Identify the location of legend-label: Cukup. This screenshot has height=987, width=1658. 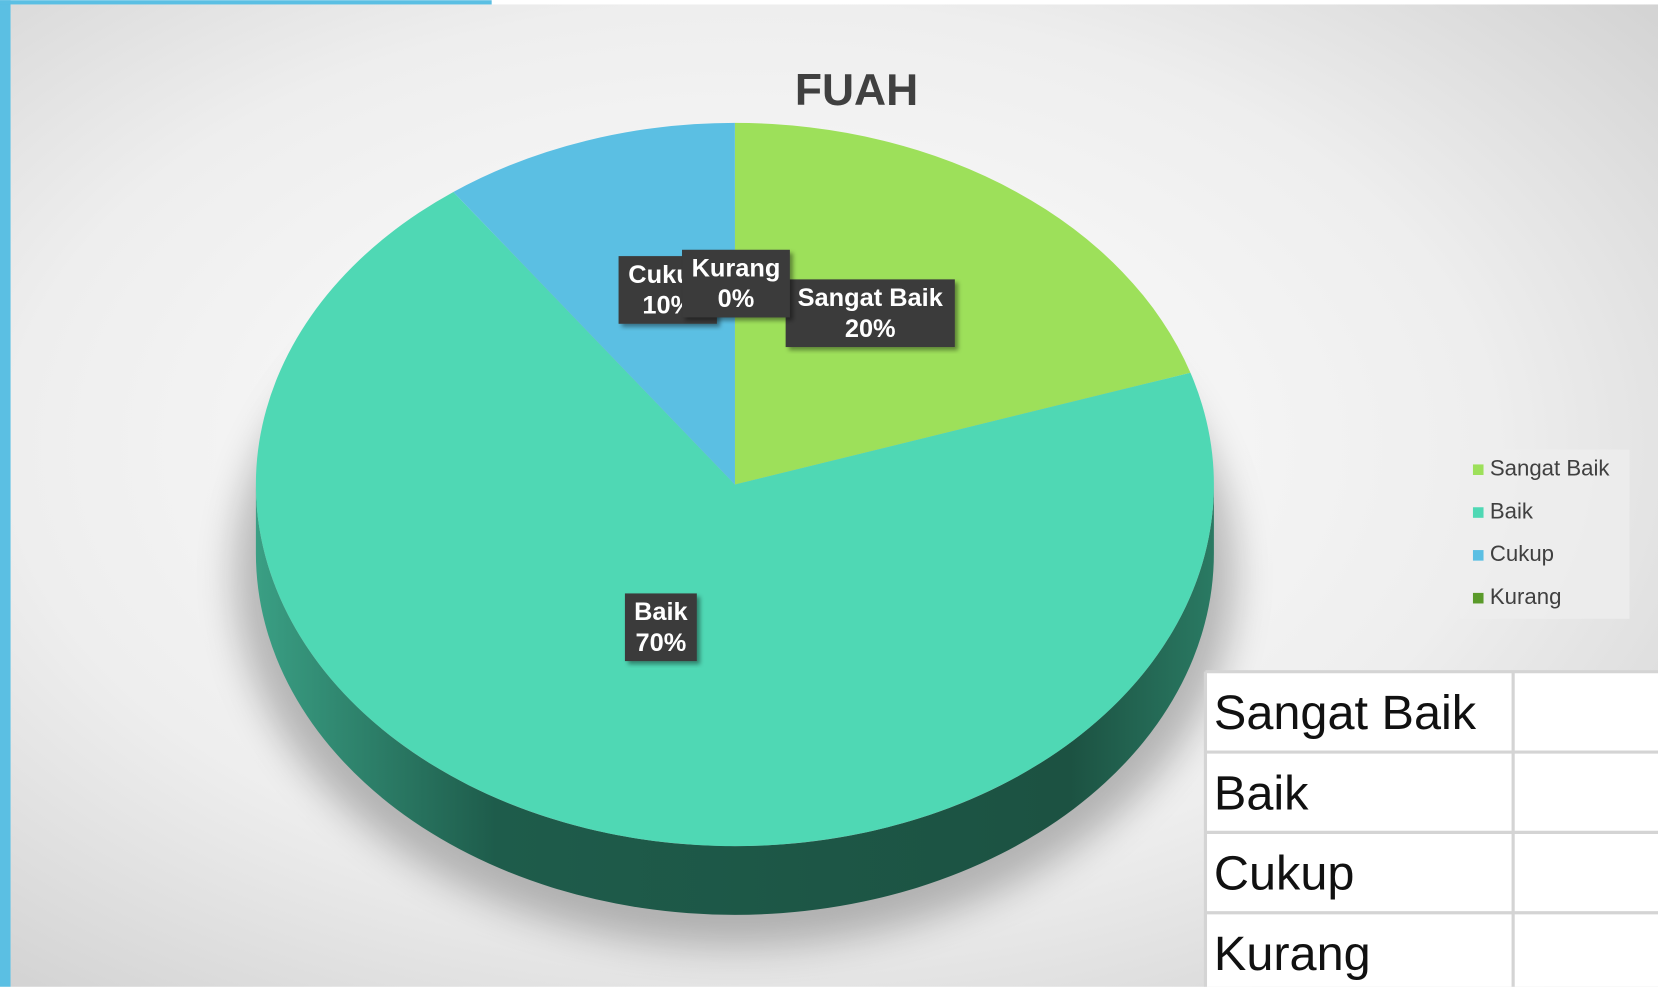
(1522, 553).